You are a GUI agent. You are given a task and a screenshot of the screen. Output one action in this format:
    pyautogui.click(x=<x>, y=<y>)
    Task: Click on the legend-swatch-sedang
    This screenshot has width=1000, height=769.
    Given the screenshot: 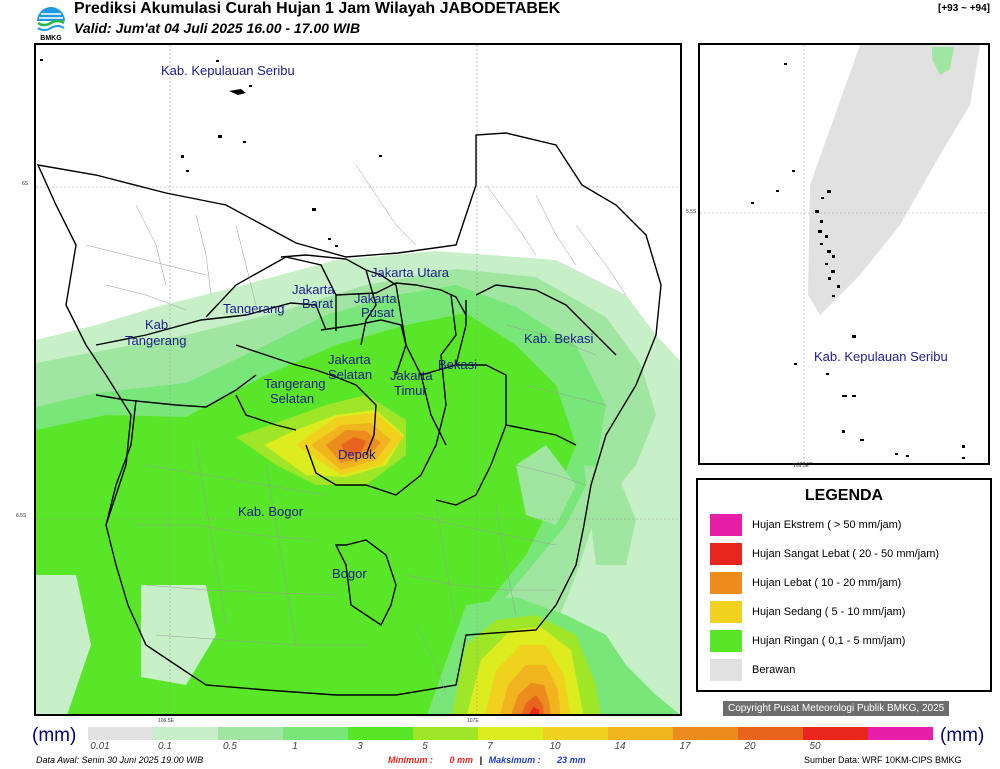 What is the action you would take?
    pyautogui.click(x=726, y=612)
    